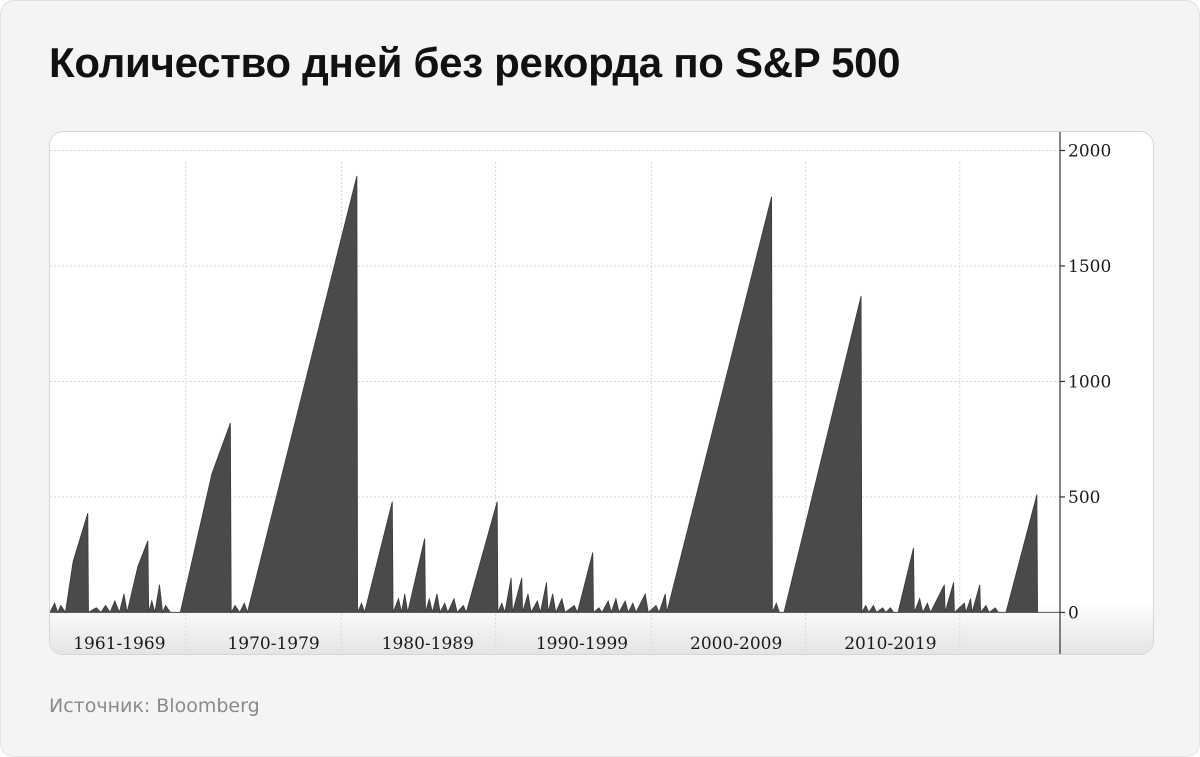  What do you see at coordinates (582, 644) in the screenshot?
I see `category-label-3: 1990-1999` at bounding box center [582, 644].